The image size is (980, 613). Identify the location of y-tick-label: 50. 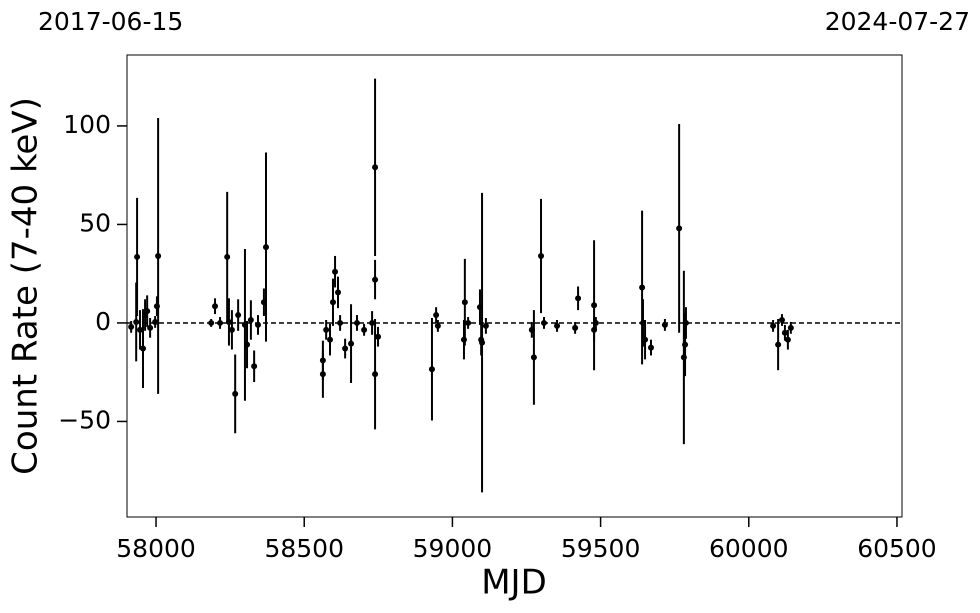
(95, 222).